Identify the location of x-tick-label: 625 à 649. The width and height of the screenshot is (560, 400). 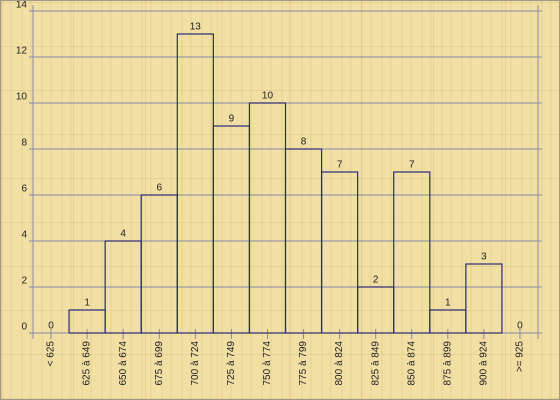
(87, 363).